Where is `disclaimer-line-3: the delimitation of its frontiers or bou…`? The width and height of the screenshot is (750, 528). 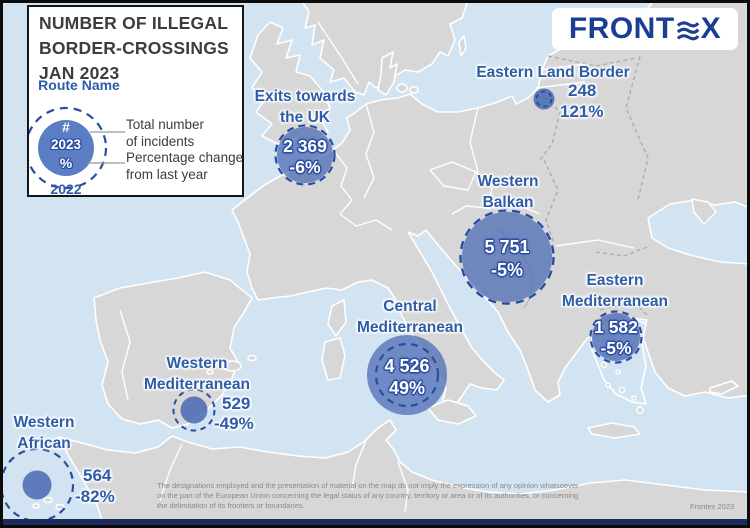
disclaimer-line-3: the delimitation of its frontiers or bou… is located at coordinates (231, 506).